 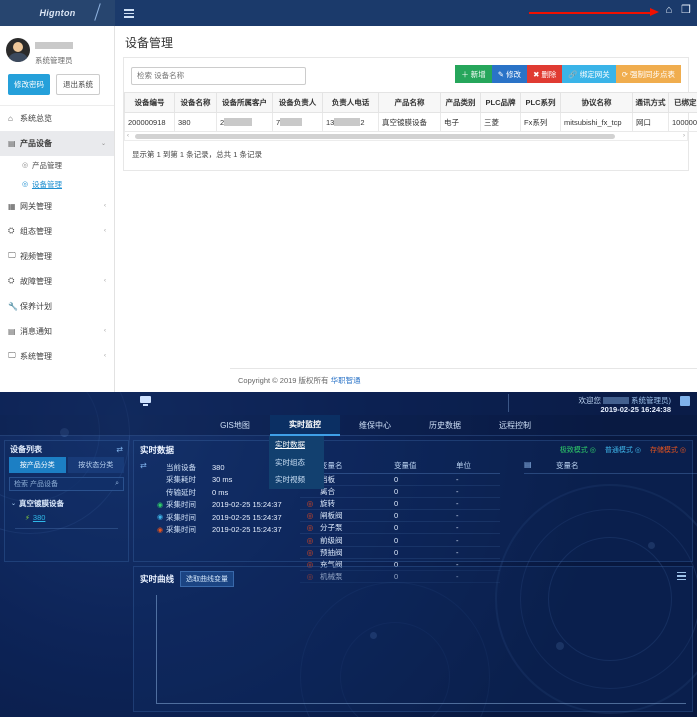 What do you see at coordinates (667, 450) in the screenshot?
I see `mode-storage: 存储模式 ◎` at bounding box center [667, 450].